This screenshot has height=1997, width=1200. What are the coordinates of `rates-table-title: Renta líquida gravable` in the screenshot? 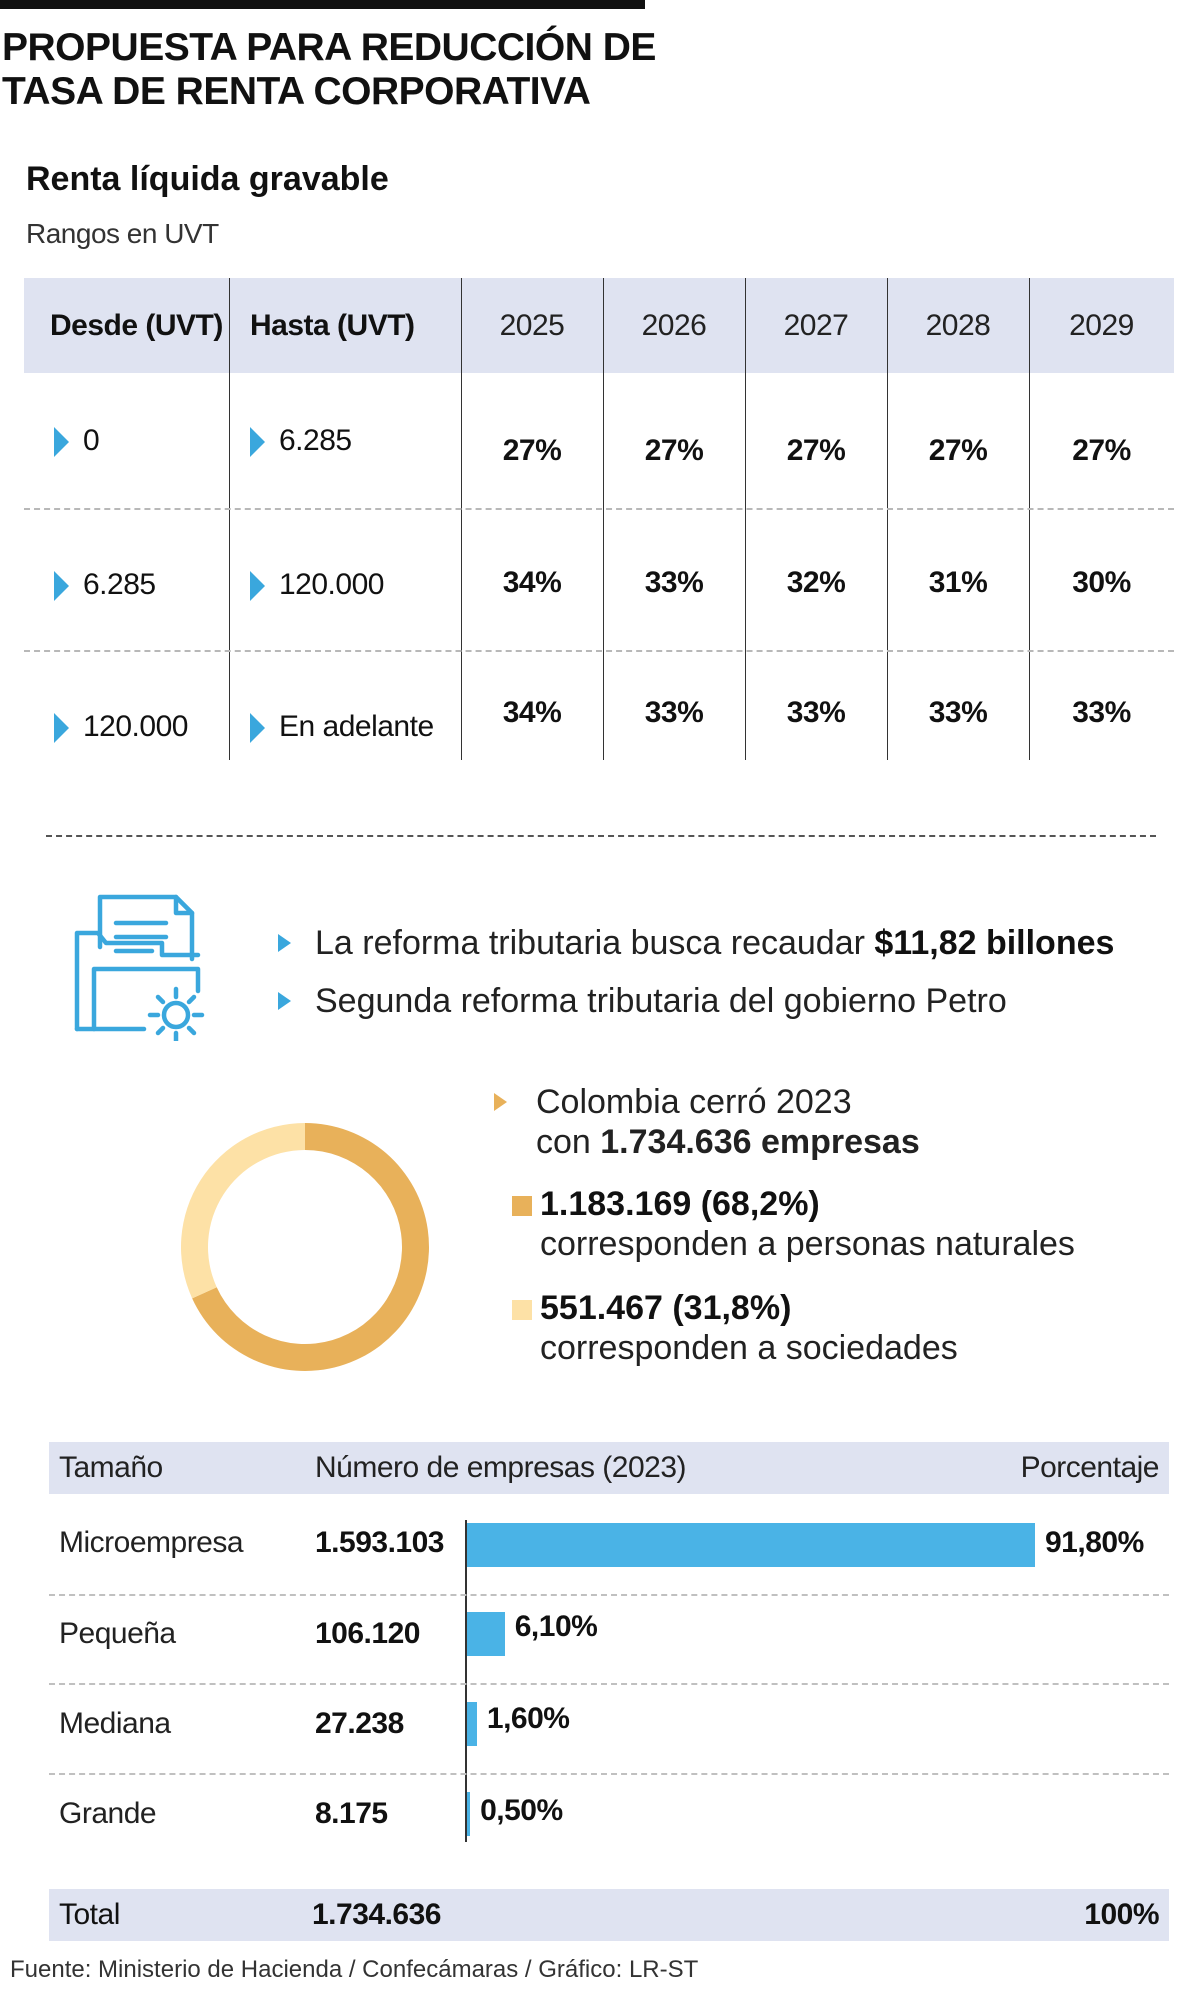 It's located at (207, 179).